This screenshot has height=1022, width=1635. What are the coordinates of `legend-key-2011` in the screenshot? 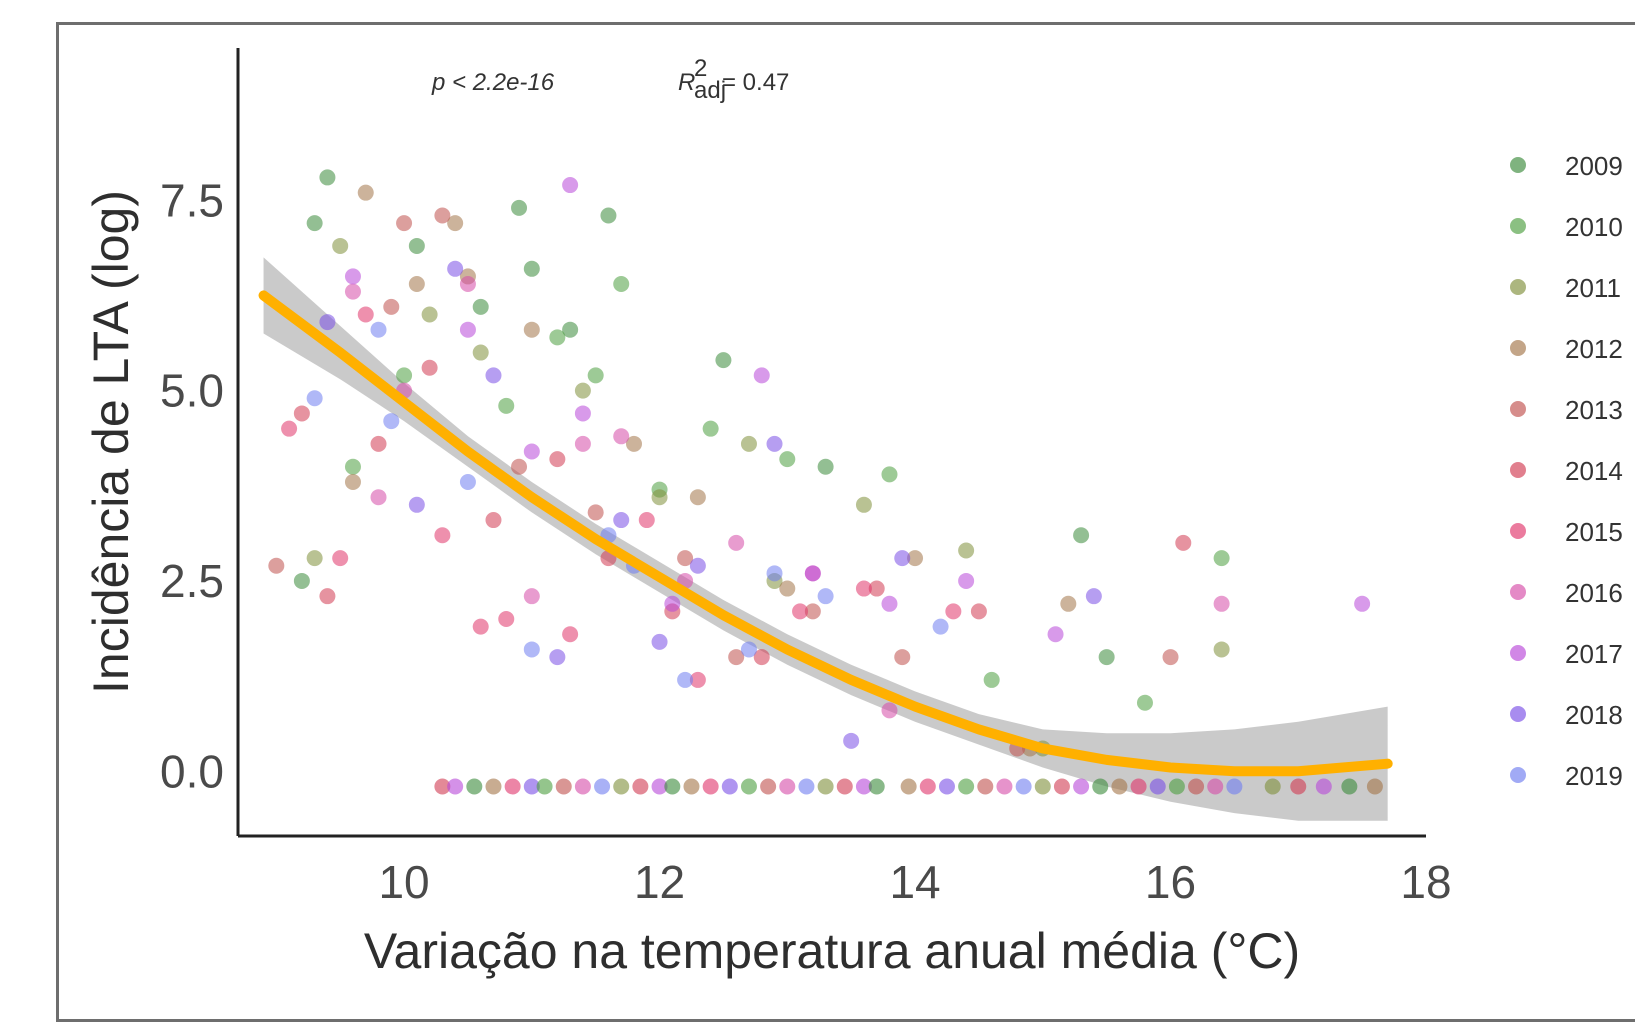 It's located at (1518, 287).